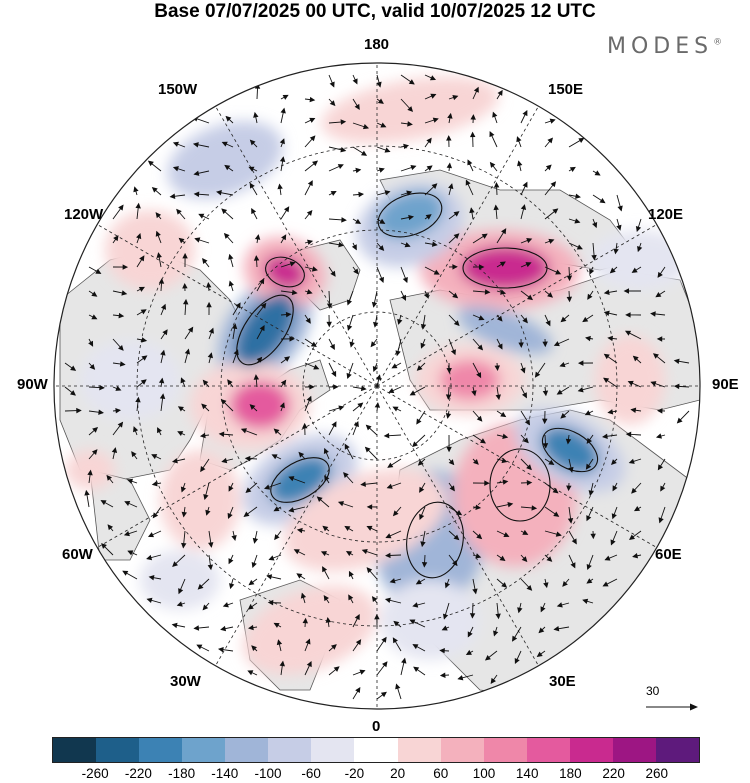 The image size is (750, 783). I want to click on colorbar-tick-label: 140, so click(527, 773).